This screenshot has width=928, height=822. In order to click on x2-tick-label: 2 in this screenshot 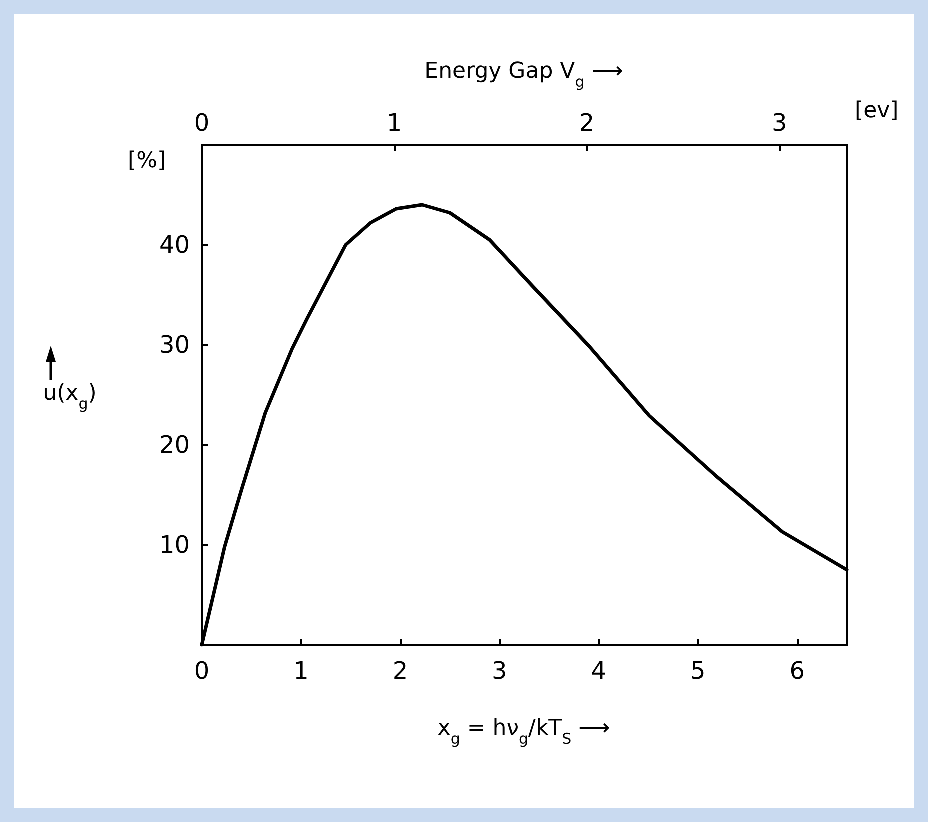, I will do `click(587, 123)`.